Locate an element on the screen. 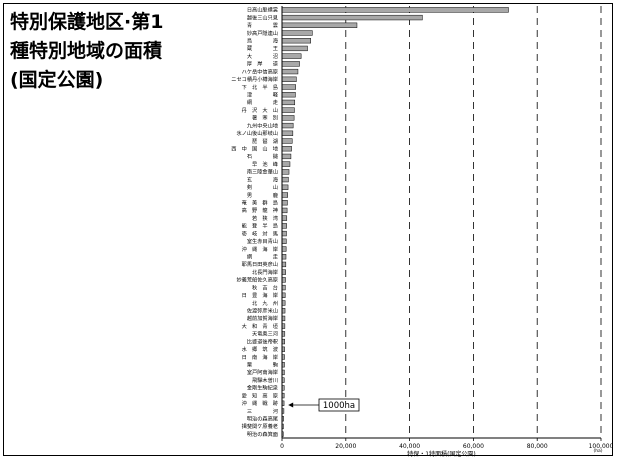 This screenshot has width=618, height=461. category-label: 秋 吉 台 is located at coordinates (265, 287).